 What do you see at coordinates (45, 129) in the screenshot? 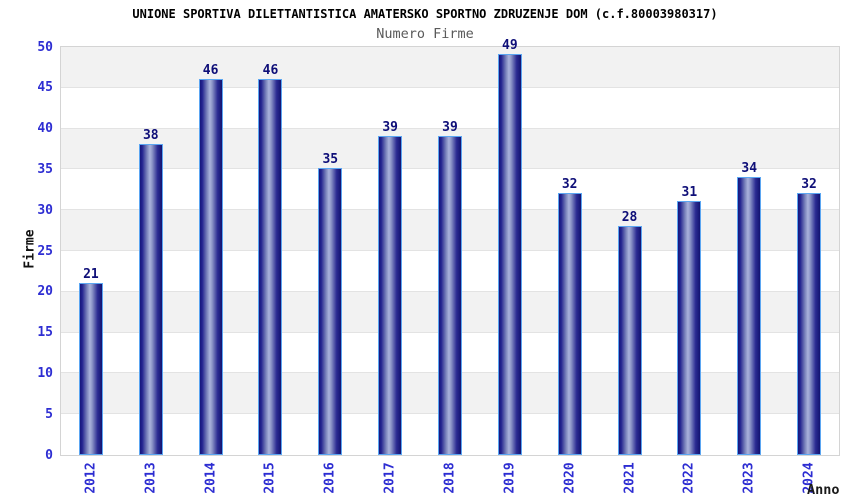
I see `y-tick-label: 40` at bounding box center [45, 129].